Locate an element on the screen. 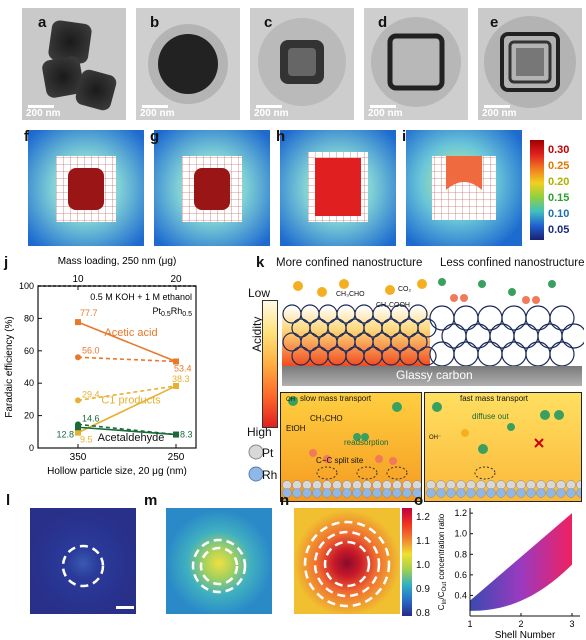 Image resolution: width=586 pixels, height=640 pixels. panel-label-k: k is located at coordinates (260, 262).